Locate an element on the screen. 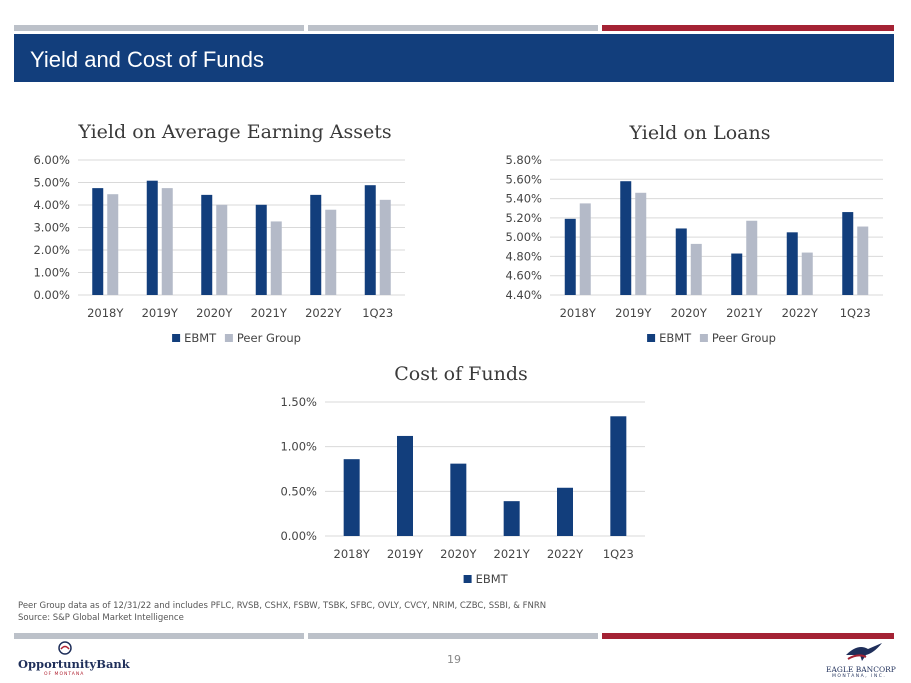 This screenshot has height=683, width=911. y-tick-label: 5.80% is located at coordinates (523, 160).